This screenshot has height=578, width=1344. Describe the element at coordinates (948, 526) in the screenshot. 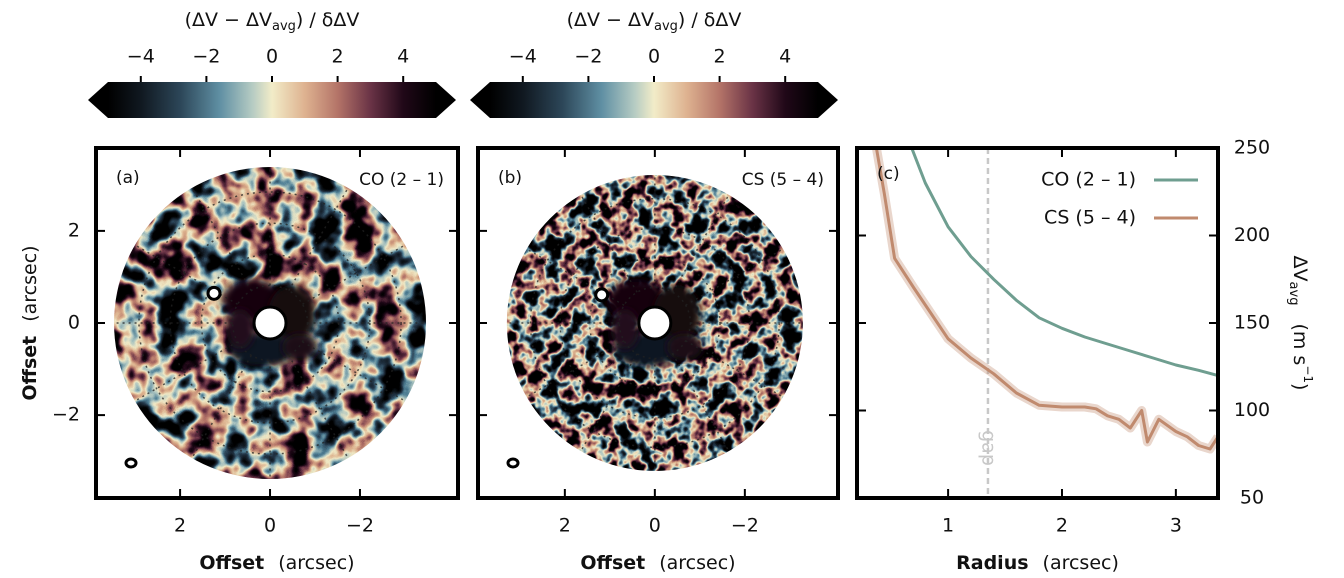

I see `x-tick-label: 1` at that location.